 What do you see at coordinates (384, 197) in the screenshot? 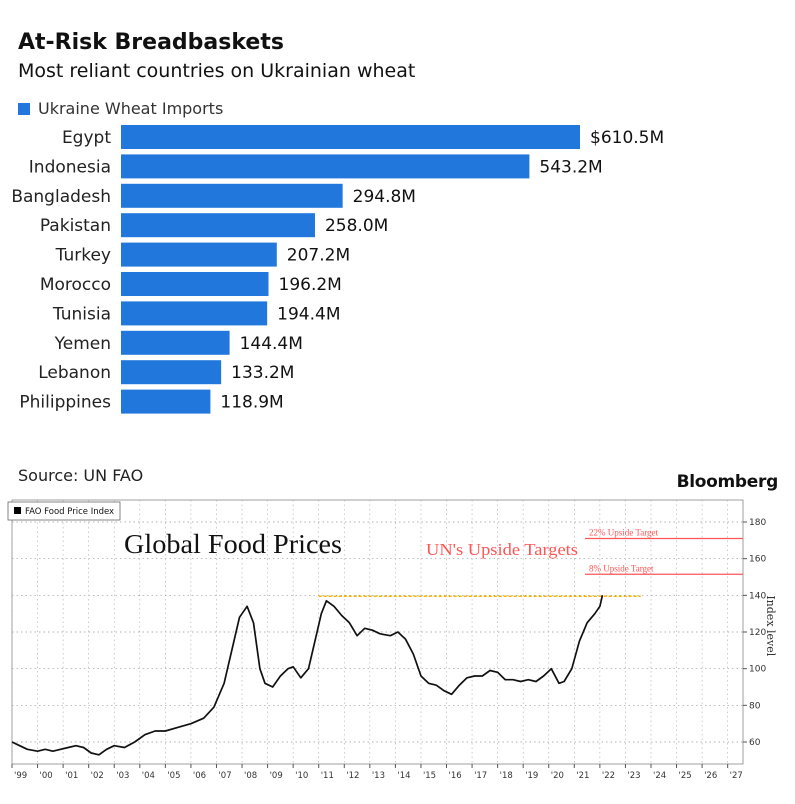
I see `bar-value-label: 294.8M` at bounding box center [384, 197].